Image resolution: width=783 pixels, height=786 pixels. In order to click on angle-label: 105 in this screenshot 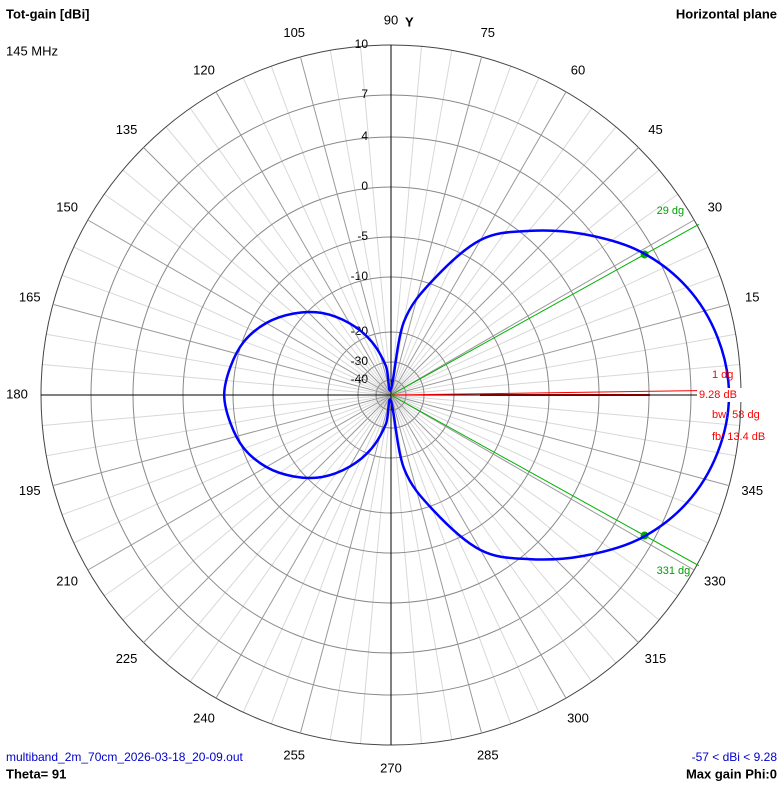, I will do `click(294, 32)`.